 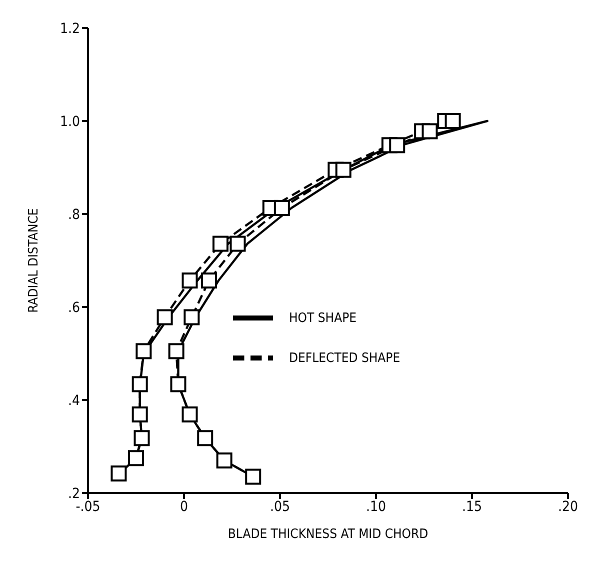 What do you see at coordinates (70, 28) in the screenshot?
I see `y-tick-label: 1.2` at bounding box center [70, 28].